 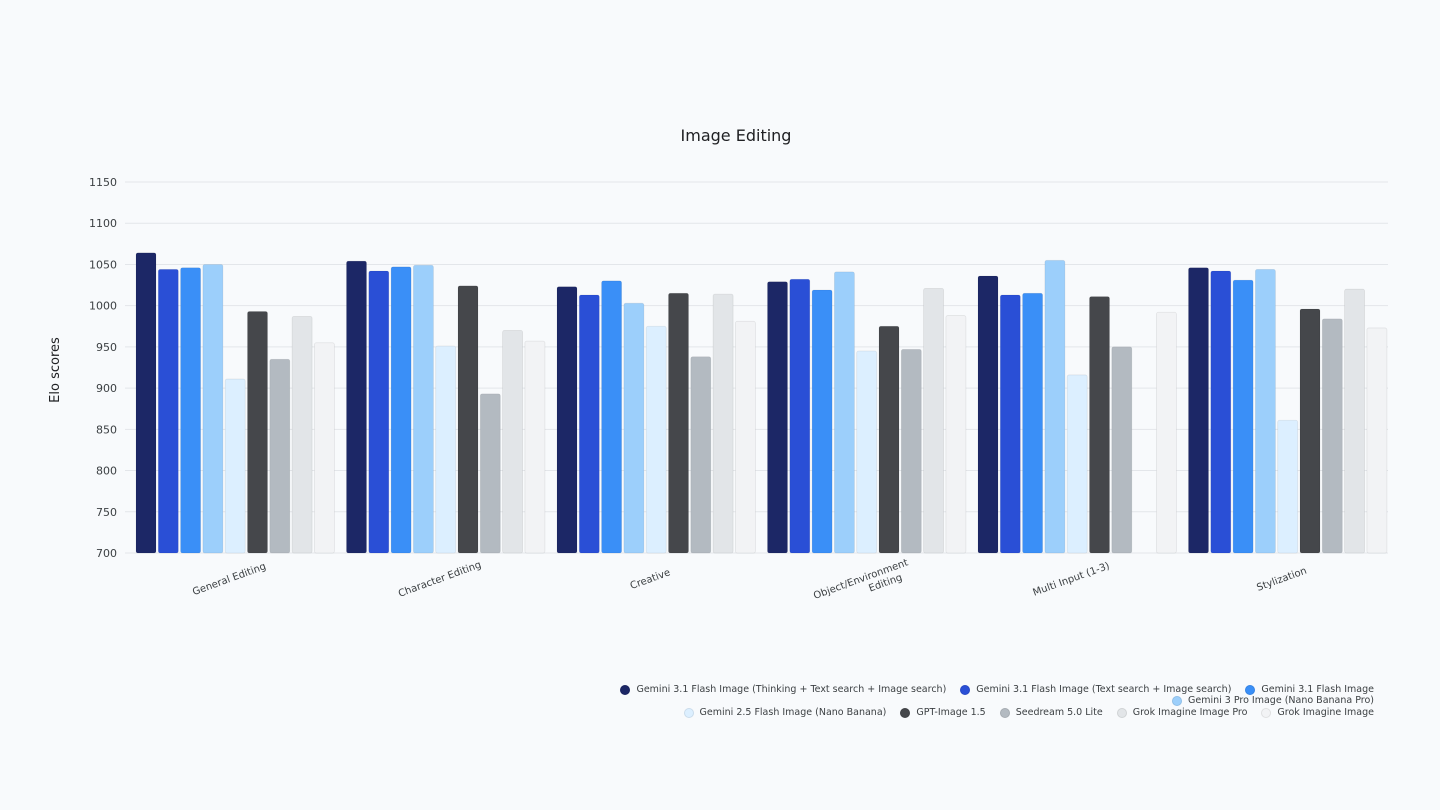 What do you see at coordinates (103, 264) in the screenshot?
I see `y-tick-label: 1050` at bounding box center [103, 264].